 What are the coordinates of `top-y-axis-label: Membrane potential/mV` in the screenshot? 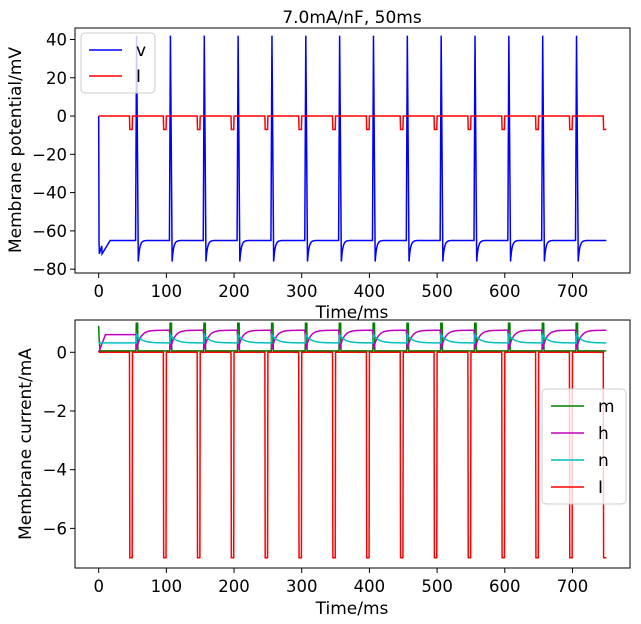 It's located at (16, 150).